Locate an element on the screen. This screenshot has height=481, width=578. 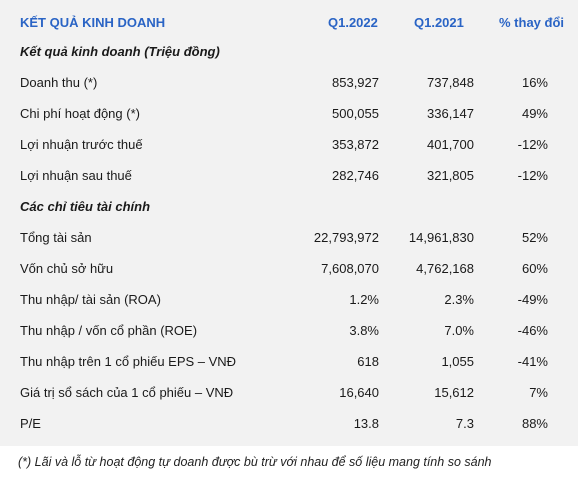
row-value-q1-2021: 7.3 is located at coordinates (464, 423).